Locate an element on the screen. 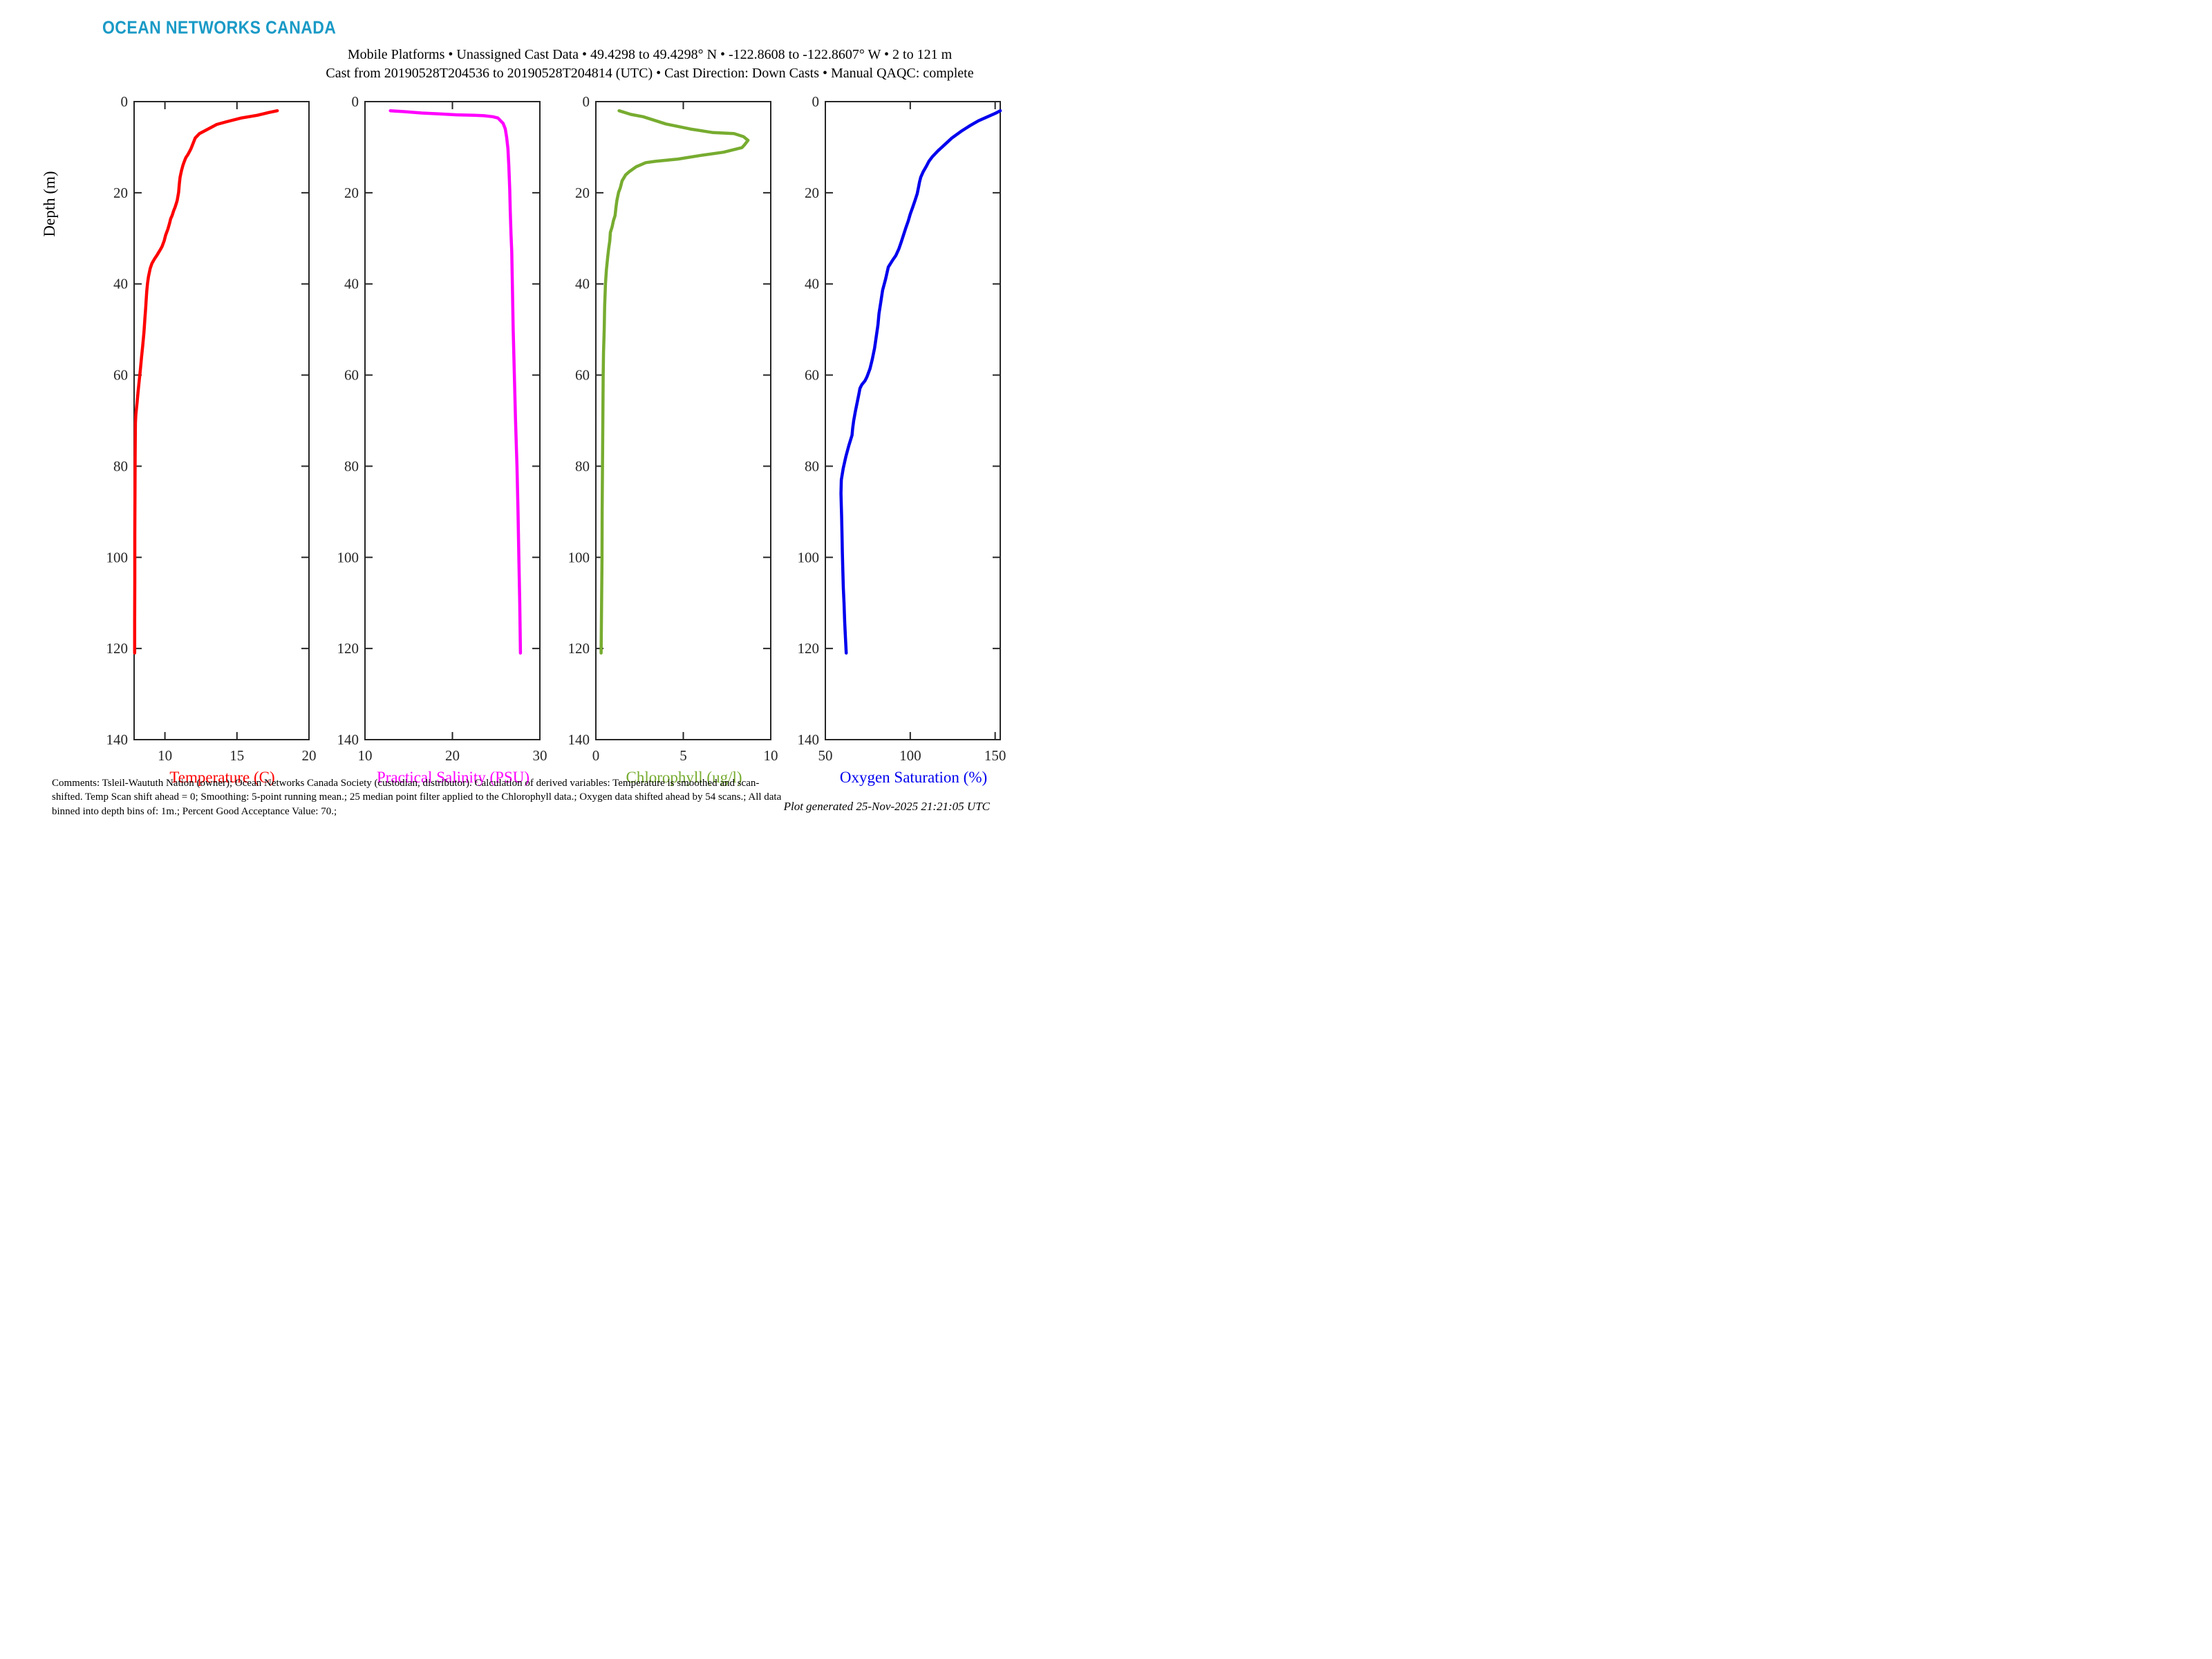 The image size is (2212, 1659). svg-text: 15 is located at coordinates (236, 756).